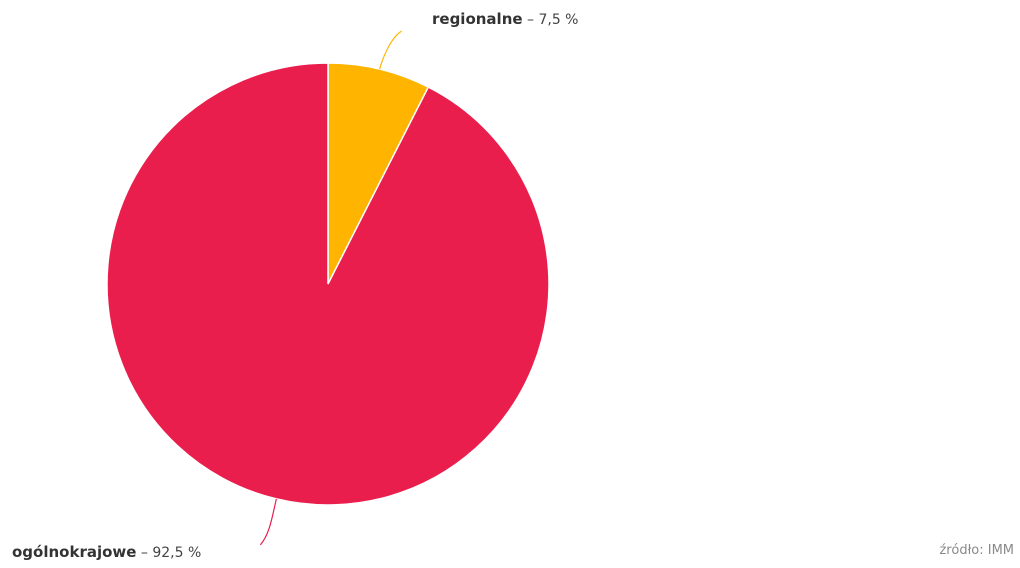  What do you see at coordinates (390, 50) in the screenshot?
I see `connector-regionalne` at bounding box center [390, 50].